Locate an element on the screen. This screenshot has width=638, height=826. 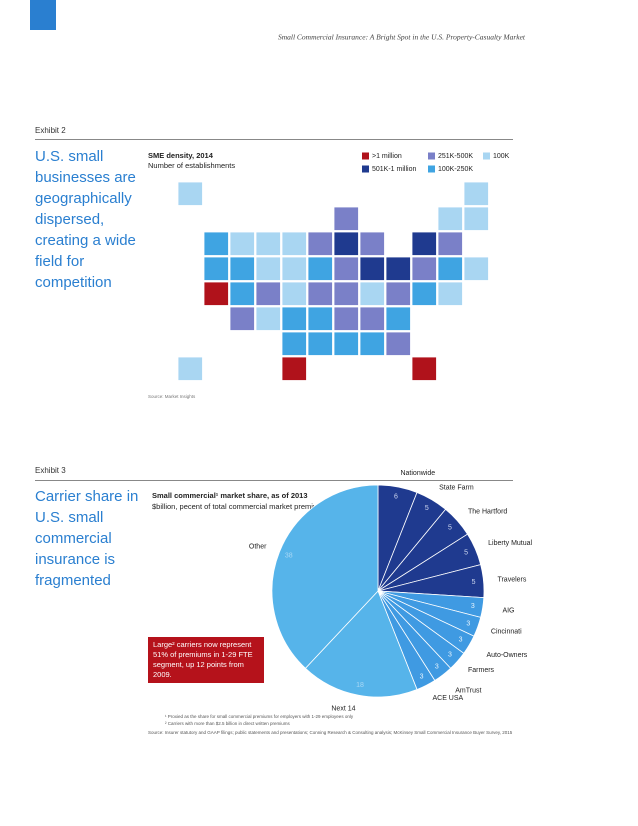
legend-label: 100K-250K is located at coordinates (455, 169).